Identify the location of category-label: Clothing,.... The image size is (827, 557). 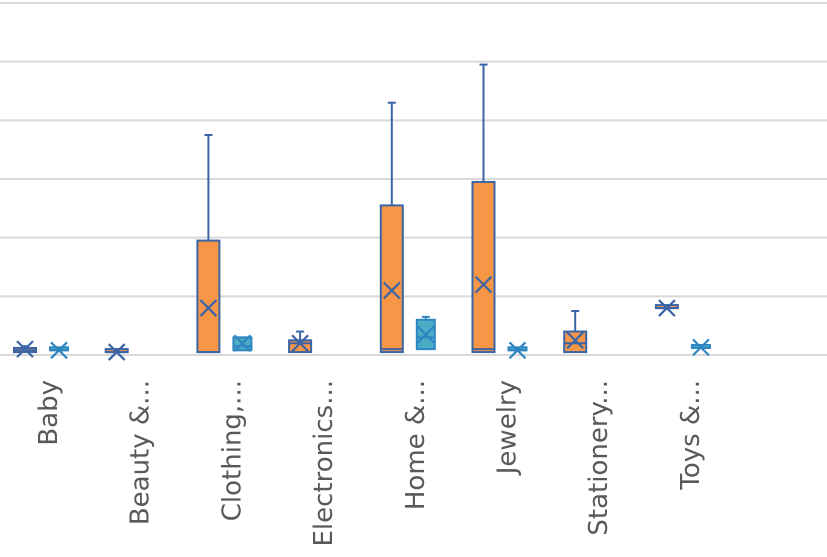
(232, 450).